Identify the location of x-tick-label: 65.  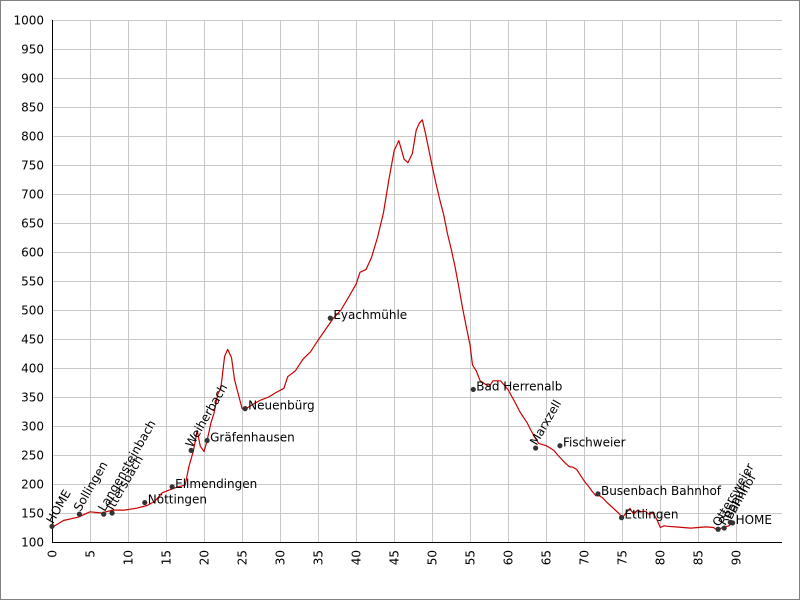
(547, 557).